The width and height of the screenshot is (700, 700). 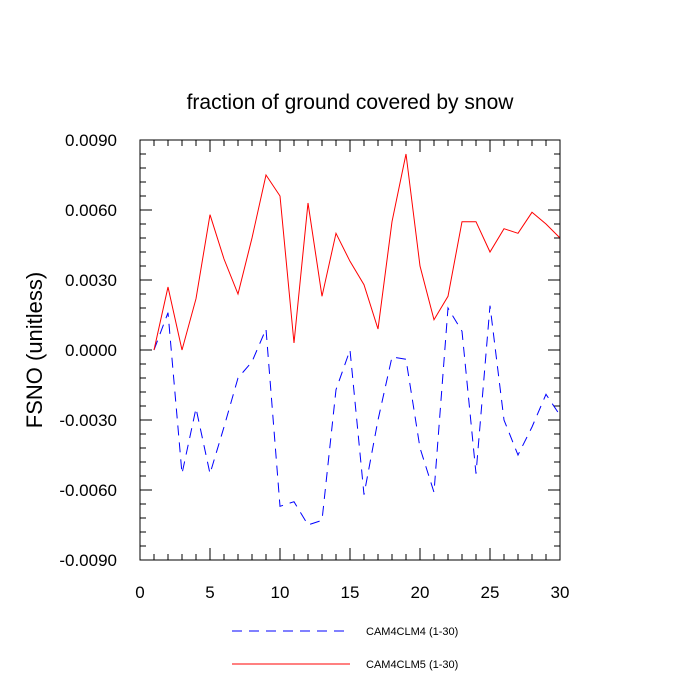 What do you see at coordinates (209, 592) in the screenshot?
I see `x-tick-label: 5` at bounding box center [209, 592].